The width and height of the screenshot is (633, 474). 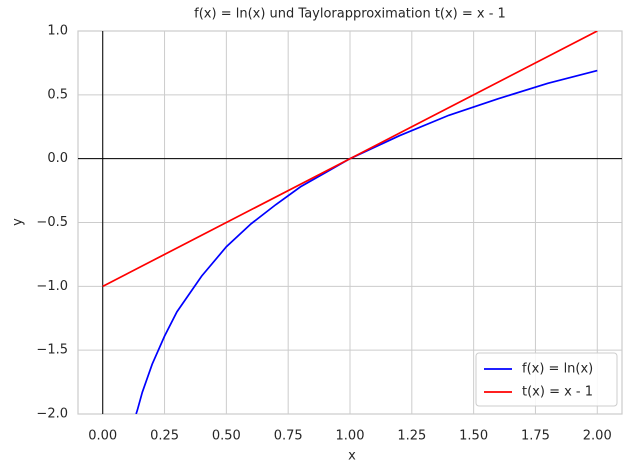 I want to click on y-tick-label: 0.0, so click(x=57, y=158).